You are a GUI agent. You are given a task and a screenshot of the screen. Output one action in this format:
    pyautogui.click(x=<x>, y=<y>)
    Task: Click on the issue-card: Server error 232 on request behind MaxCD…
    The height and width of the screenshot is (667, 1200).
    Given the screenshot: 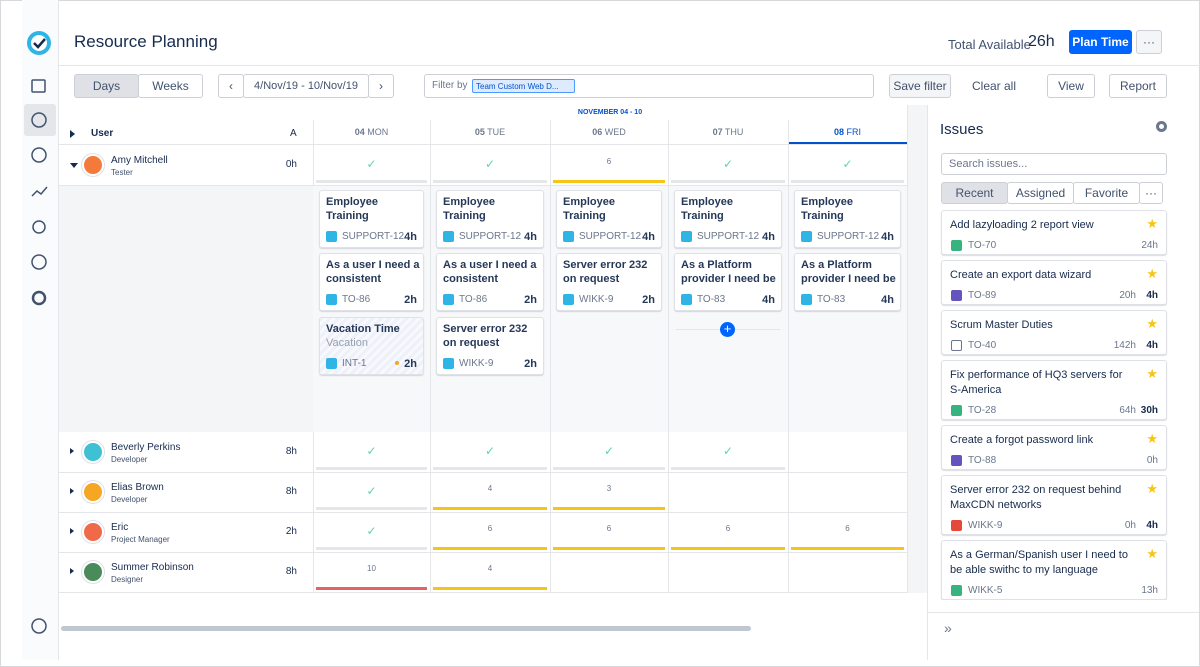 What is the action you would take?
    pyautogui.click(x=1054, y=505)
    